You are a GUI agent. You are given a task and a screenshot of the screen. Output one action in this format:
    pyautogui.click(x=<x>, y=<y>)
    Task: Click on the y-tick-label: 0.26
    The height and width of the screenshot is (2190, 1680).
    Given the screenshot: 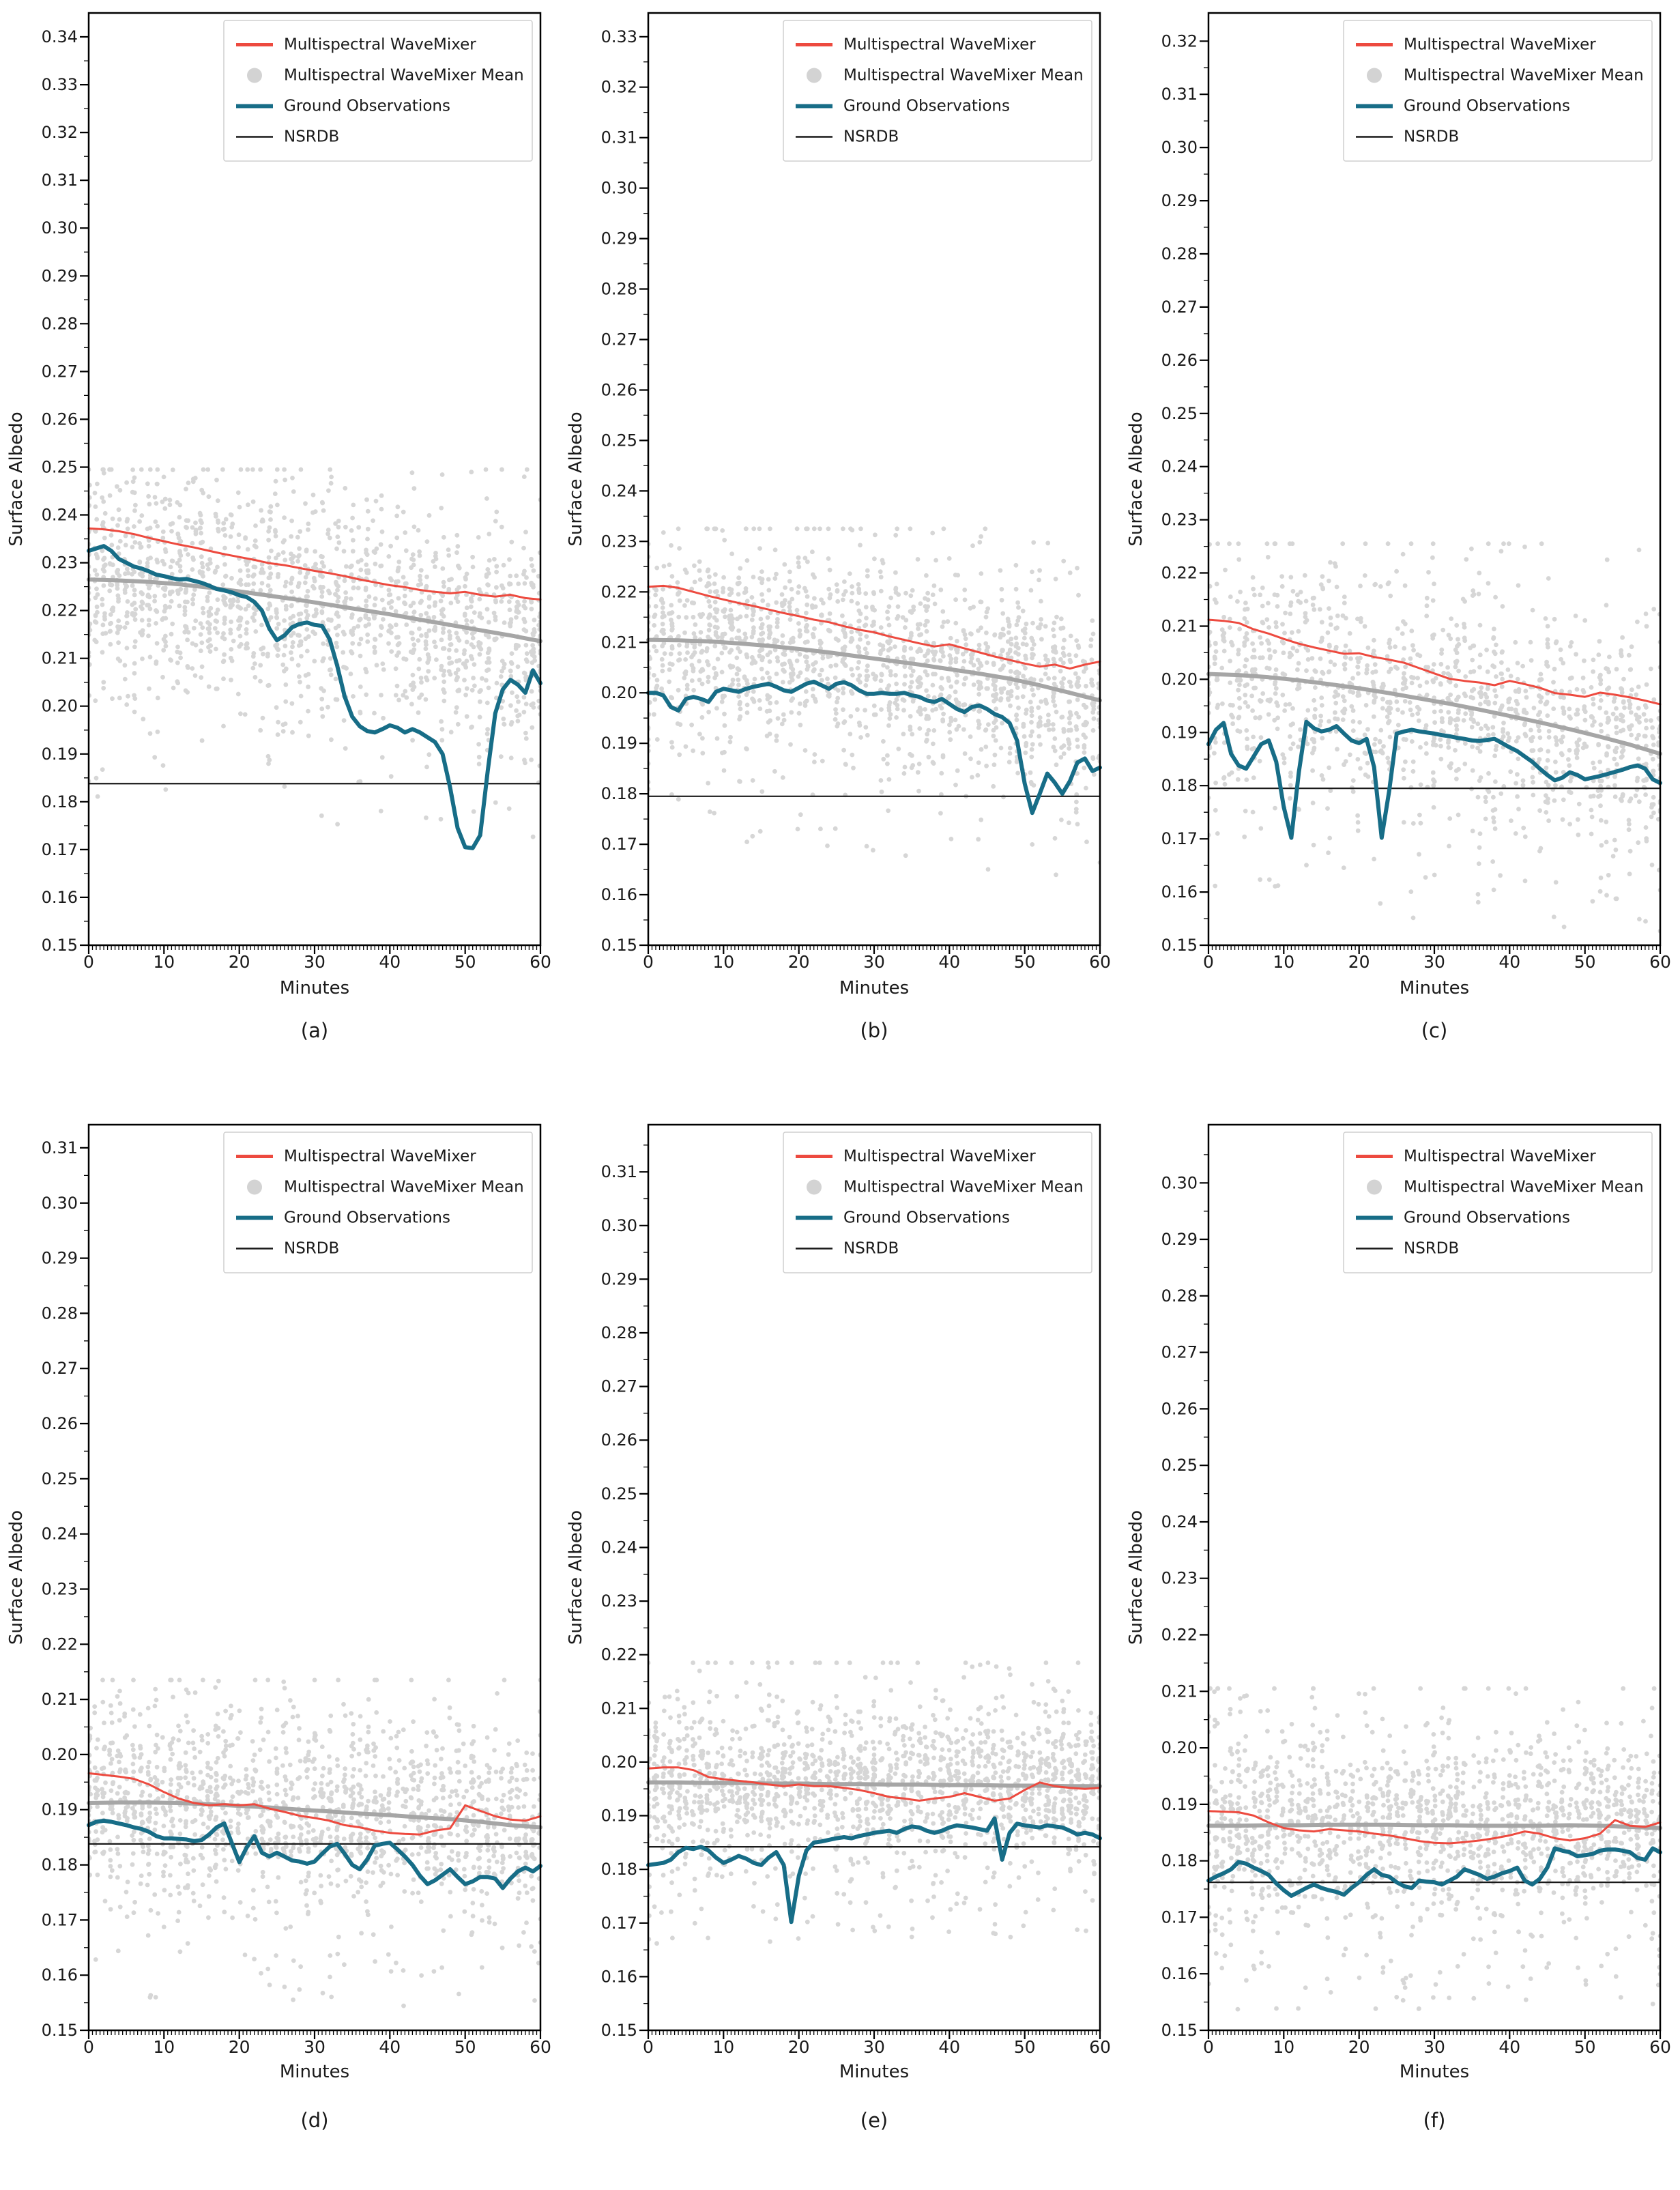 What is the action you would take?
    pyautogui.click(x=60, y=1423)
    